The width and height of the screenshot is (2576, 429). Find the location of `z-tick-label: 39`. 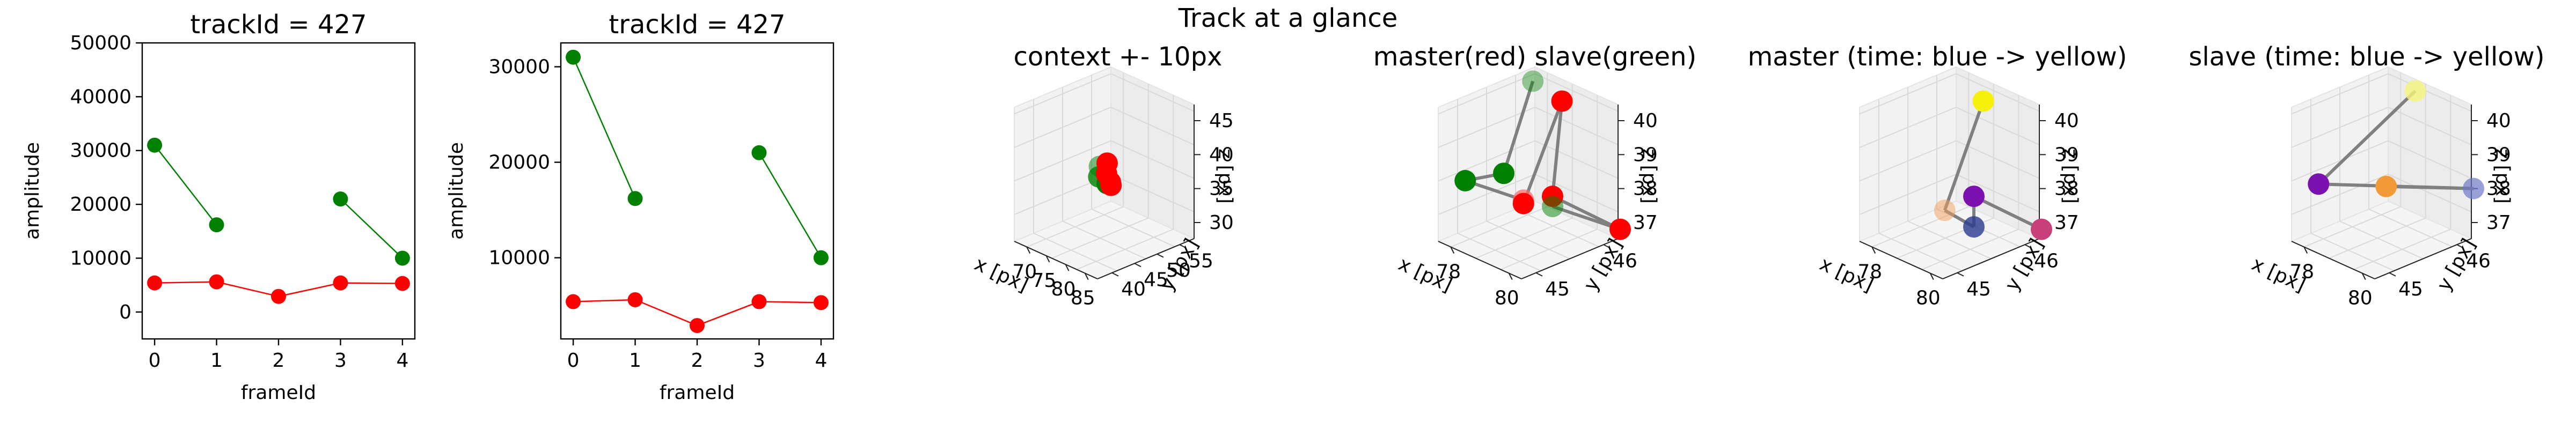

z-tick-label: 39 is located at coordinates (1645, 155).